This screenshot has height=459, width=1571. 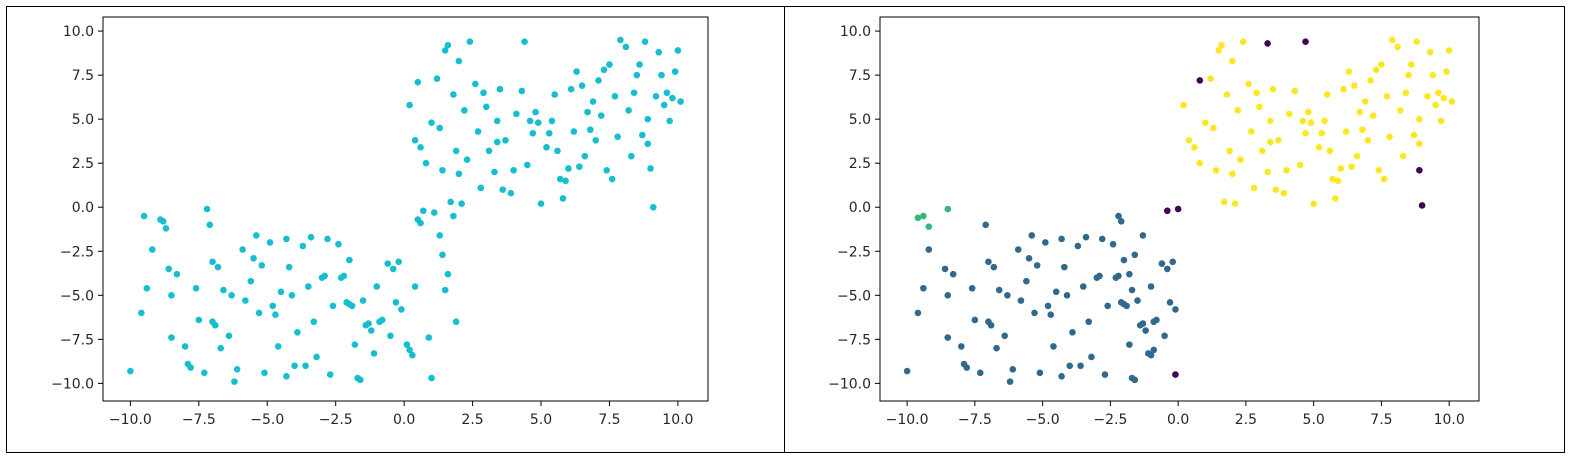 What do you see at coordinates (1043, 420) in the screenshot?
I see `x-tick-label: −5.0` at bounding box center [1043, 420].